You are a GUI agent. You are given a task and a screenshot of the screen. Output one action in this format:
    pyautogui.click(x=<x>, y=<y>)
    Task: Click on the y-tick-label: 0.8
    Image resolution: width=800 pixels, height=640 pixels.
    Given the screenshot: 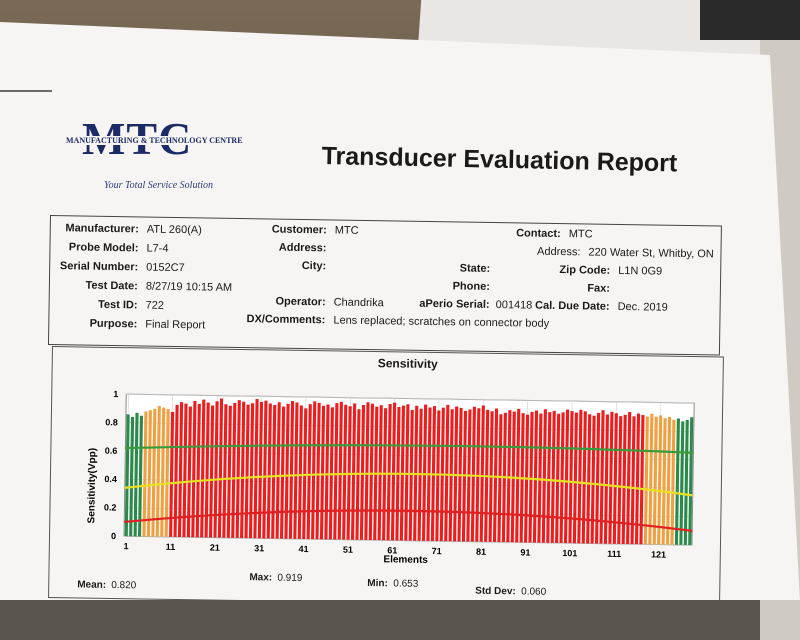 What is the action you would take?
    pyautogui.click(x=111, y=422)
    